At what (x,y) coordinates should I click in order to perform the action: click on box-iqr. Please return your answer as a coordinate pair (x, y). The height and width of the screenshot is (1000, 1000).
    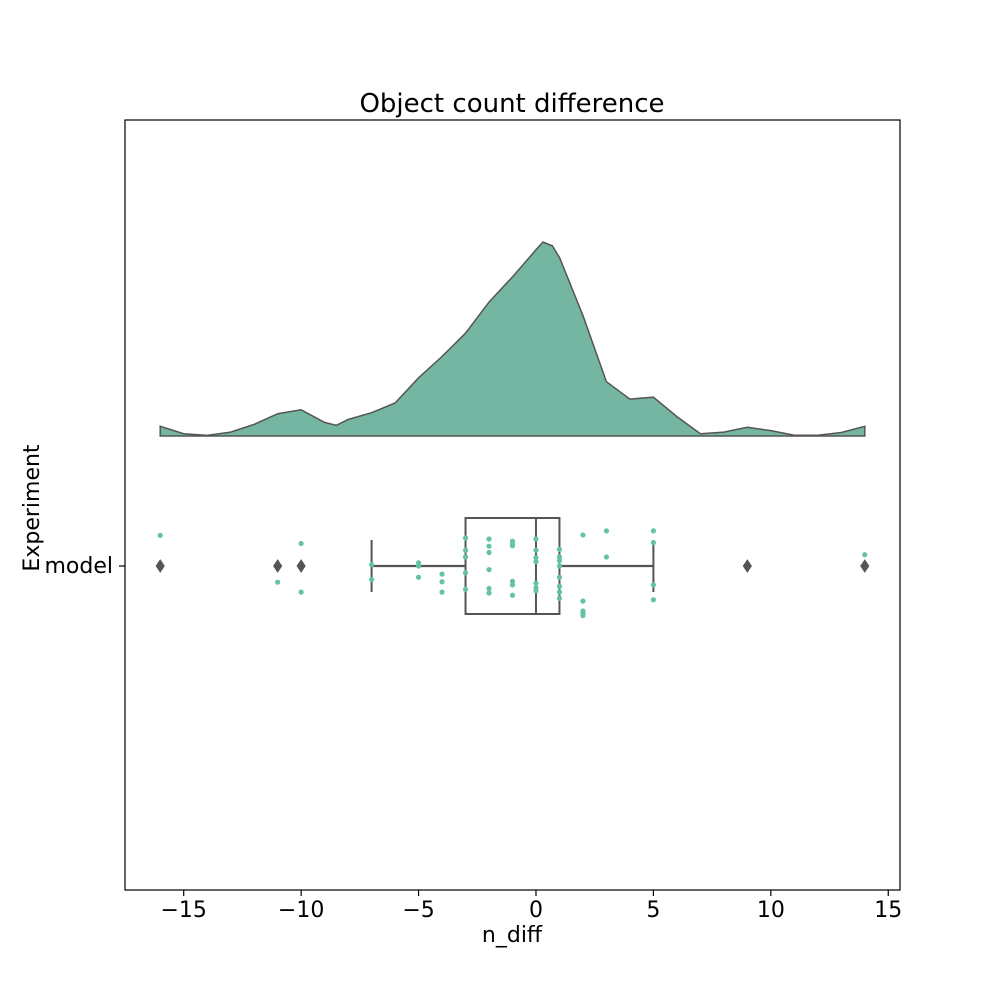
    Looking at the image, I should click on (512, 566).